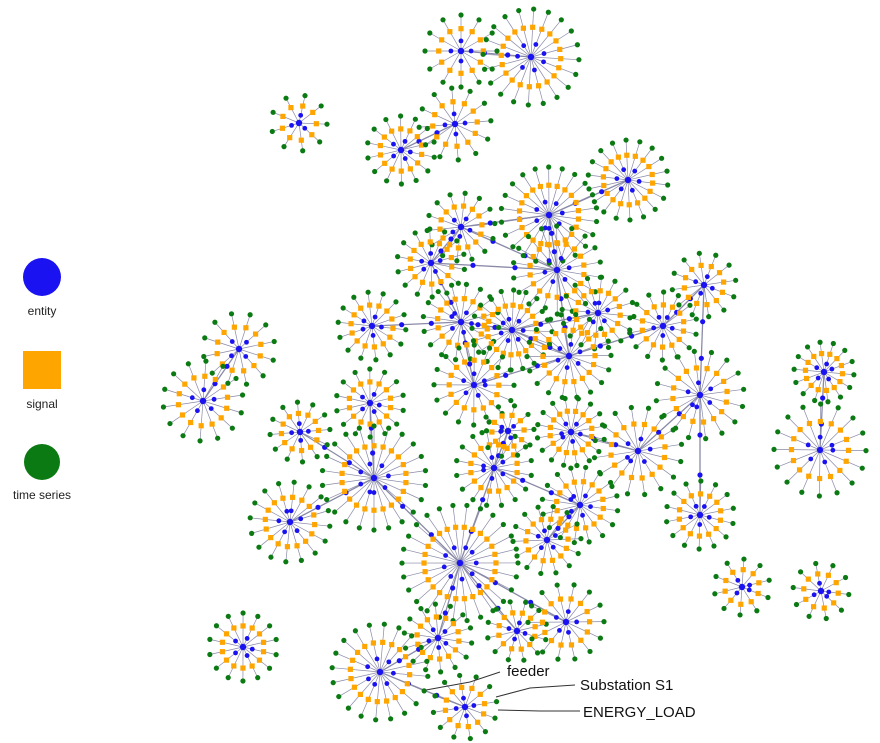 This screenshot has width=880, height=743. Describe the element at coordinates (669, 423) in the screenshot. I see `relation-edge` at that location.